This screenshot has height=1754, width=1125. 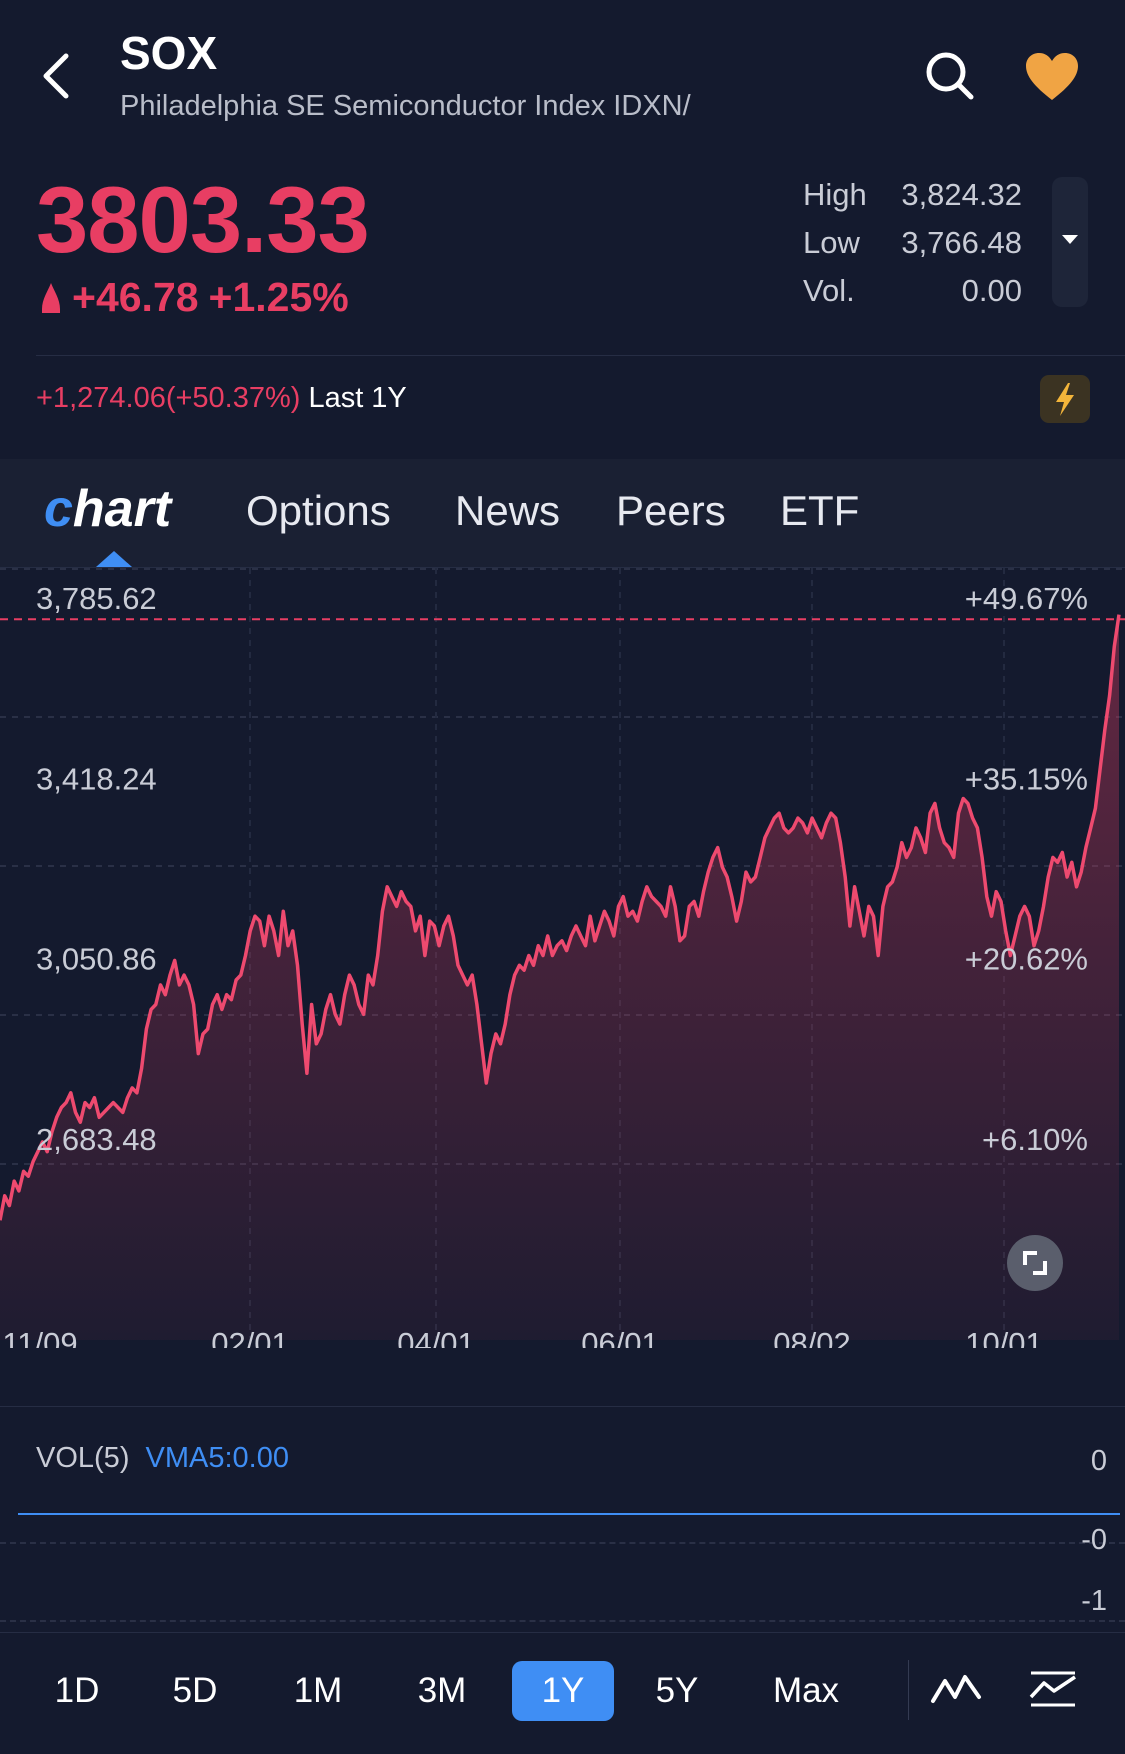 I want to click on y-tick-label: 3,418.24, so click(x=96, y=778).